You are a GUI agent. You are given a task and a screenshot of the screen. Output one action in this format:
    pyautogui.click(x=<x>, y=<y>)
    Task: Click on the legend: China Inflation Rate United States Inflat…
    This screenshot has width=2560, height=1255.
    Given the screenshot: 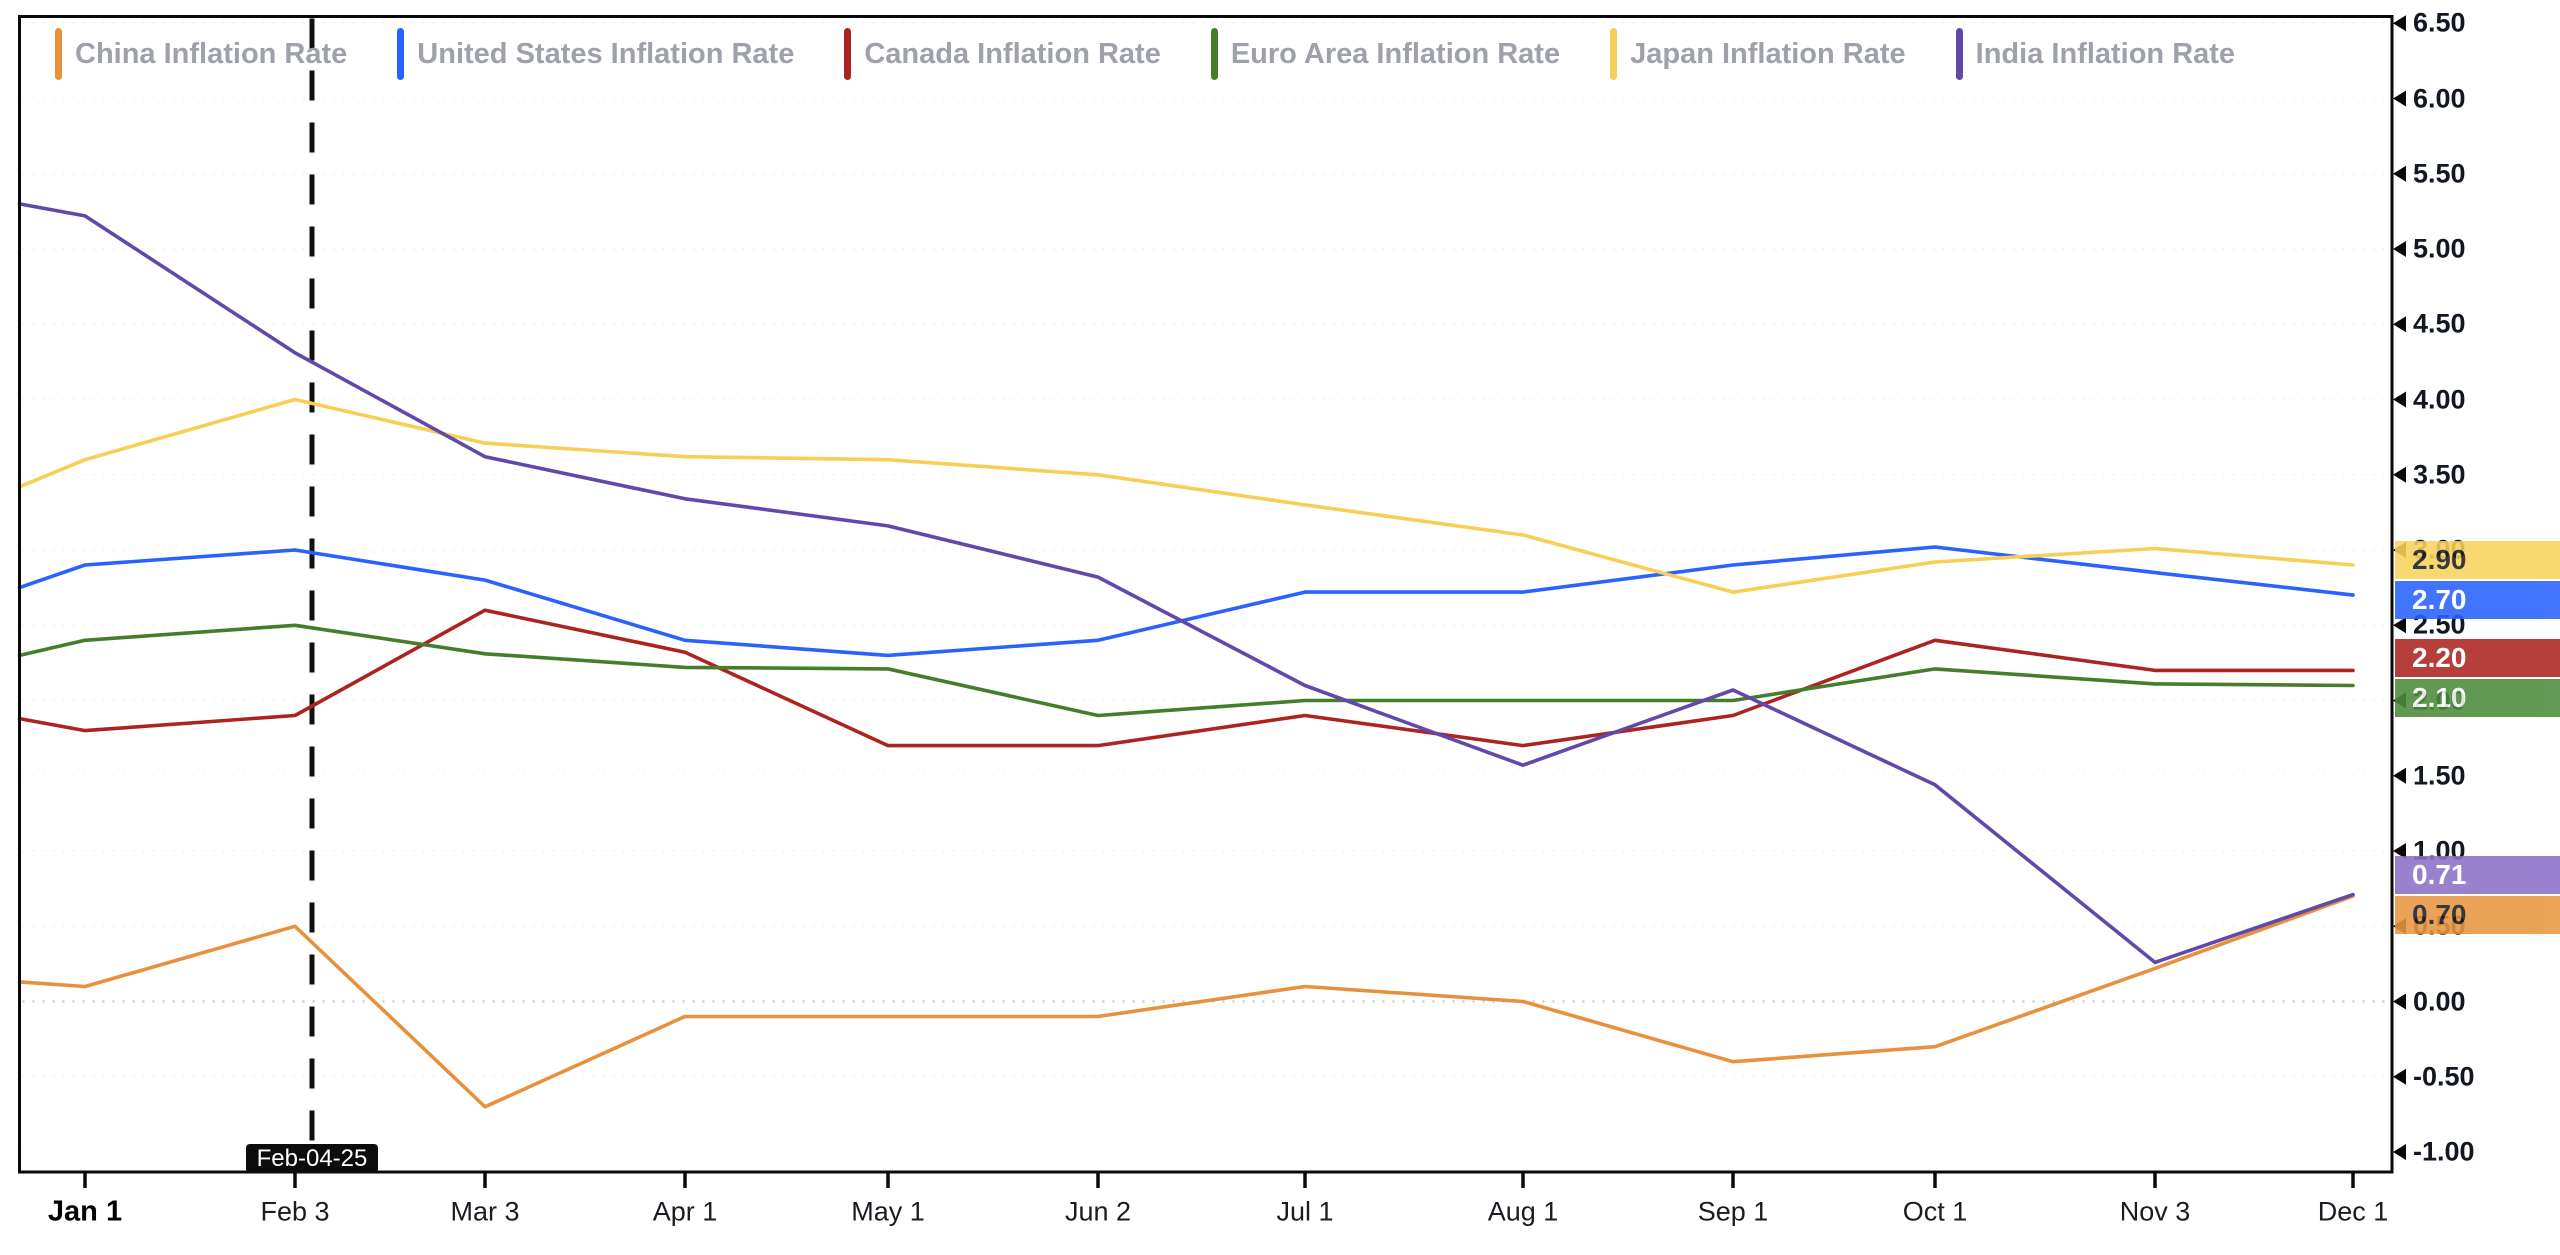 What is the action you would take?
    pyautogui.click(x=1145, y=54)
    